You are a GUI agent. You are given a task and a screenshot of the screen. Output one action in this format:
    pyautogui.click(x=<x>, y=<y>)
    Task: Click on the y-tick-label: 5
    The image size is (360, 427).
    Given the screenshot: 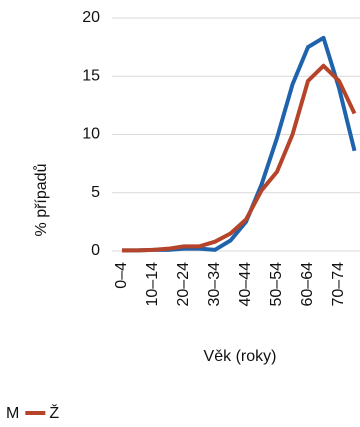 What is the action you would take?
    pyautogui.click(x=95, y=192)
    